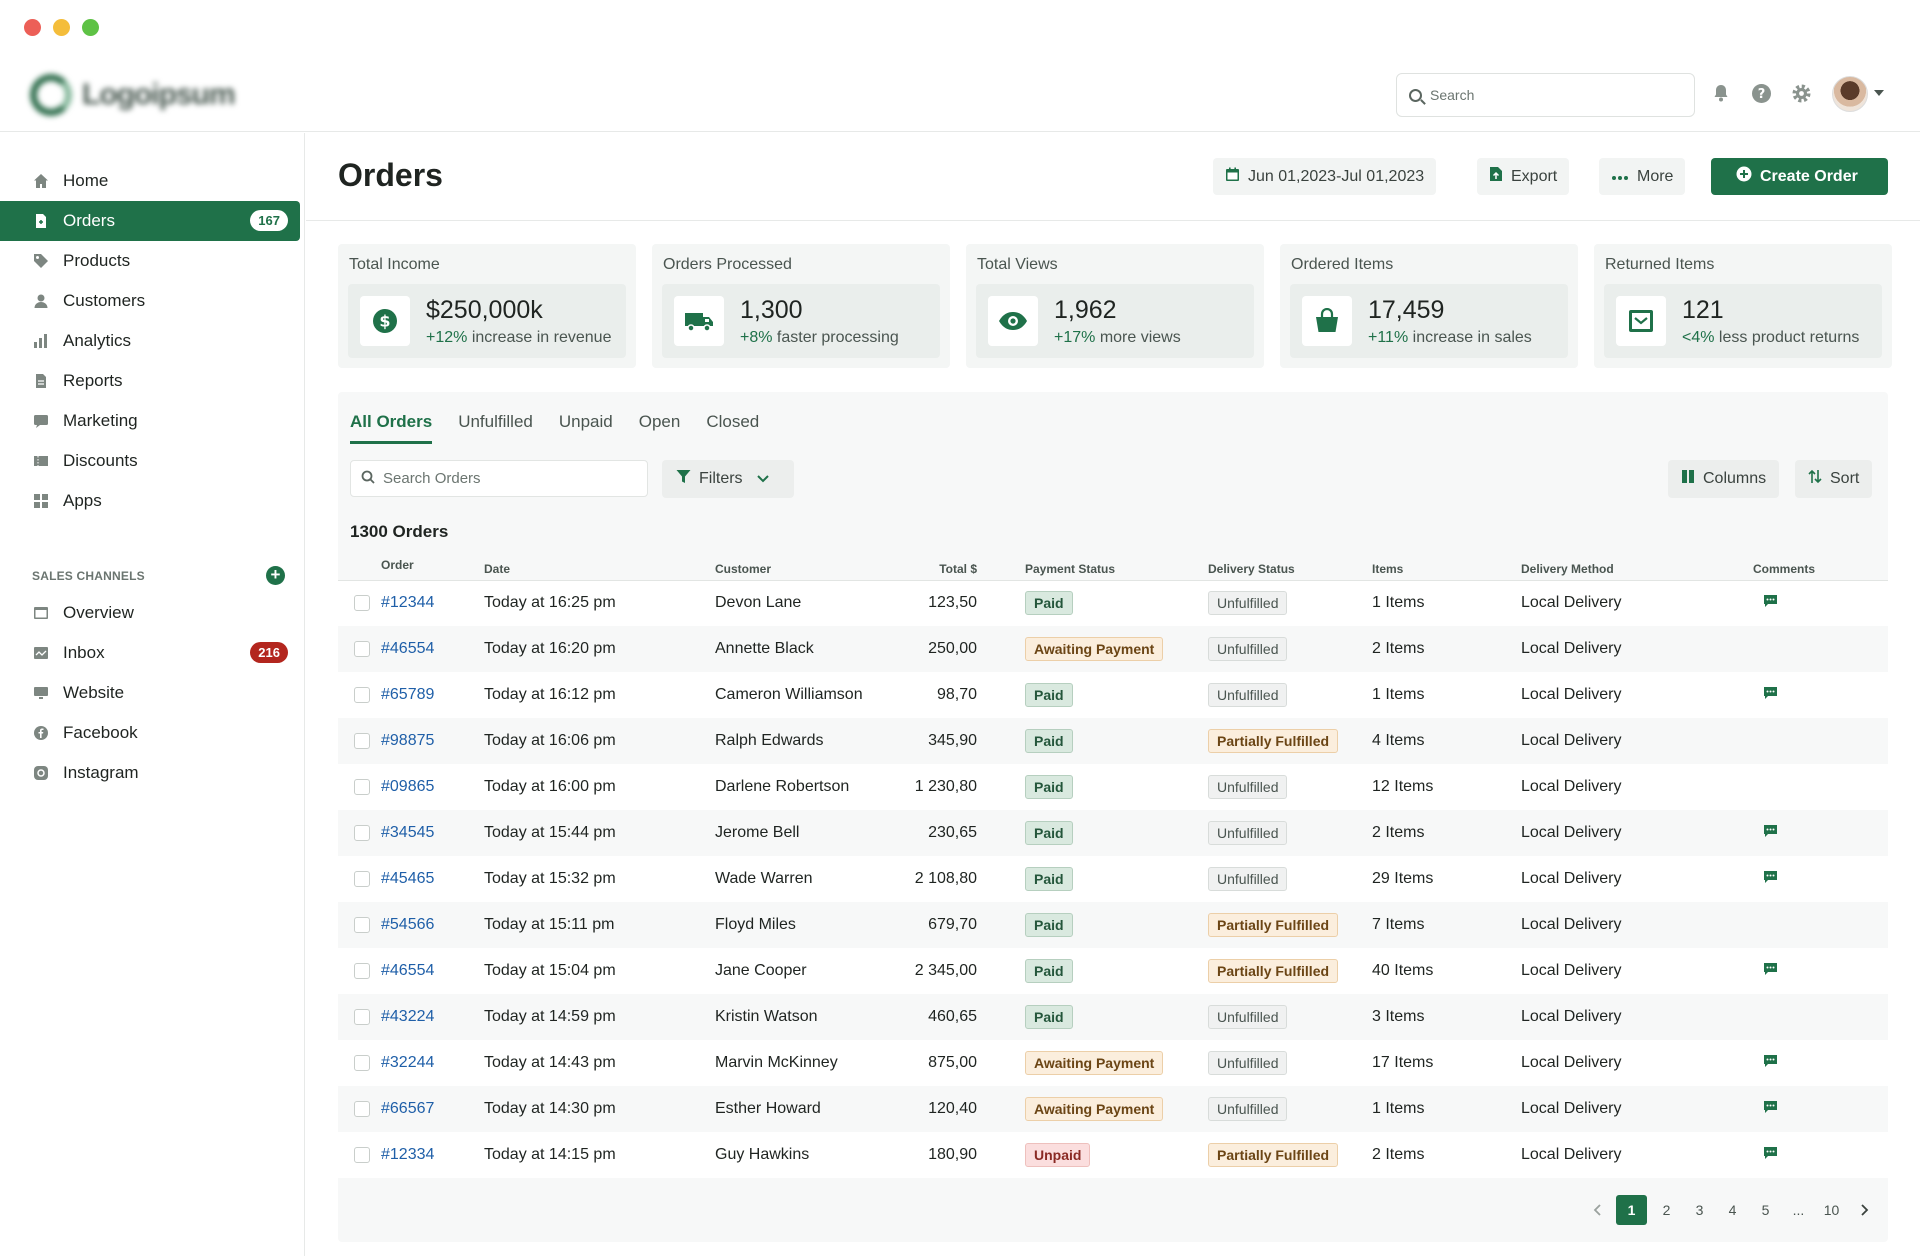 Image resolution: width=1920 pixels, height=1256 pixels. Describe the element at coordinates (1850, 94) in the screenshot. I see `avatar` at that location.